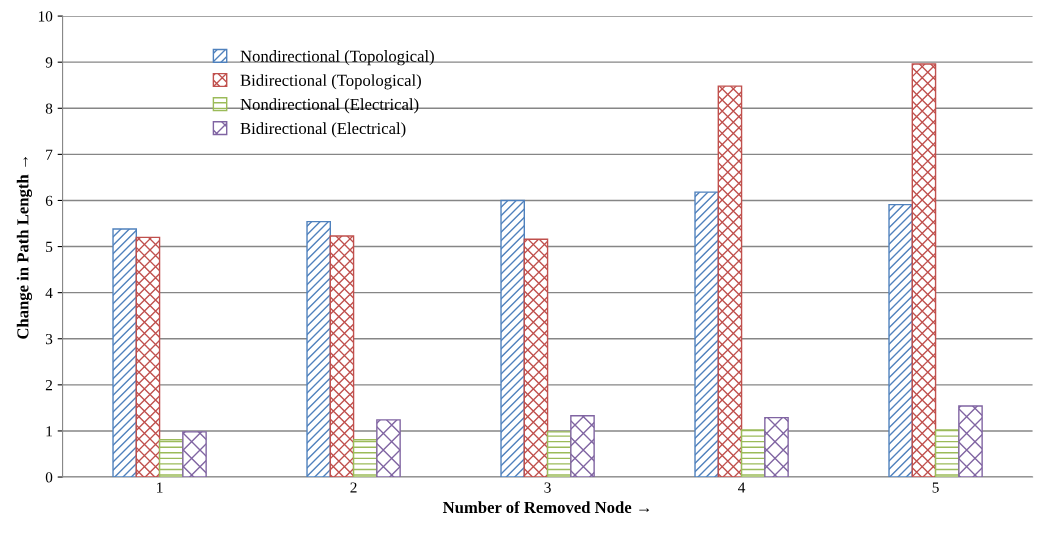  What do you see at coordinates (935, 487) in the screenshot?
I see `x-tick-label: 5` at bounding box center [935, 487].